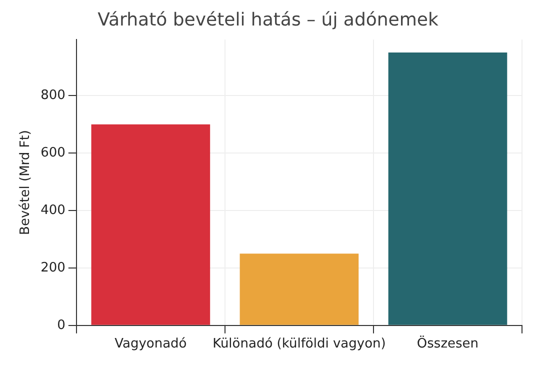 This screenshot has width=552, height=375. What do you see at coordinates (53, 268) in the screenshot?
I see `y-tick-label: 200` at bounding box center [53, 268].